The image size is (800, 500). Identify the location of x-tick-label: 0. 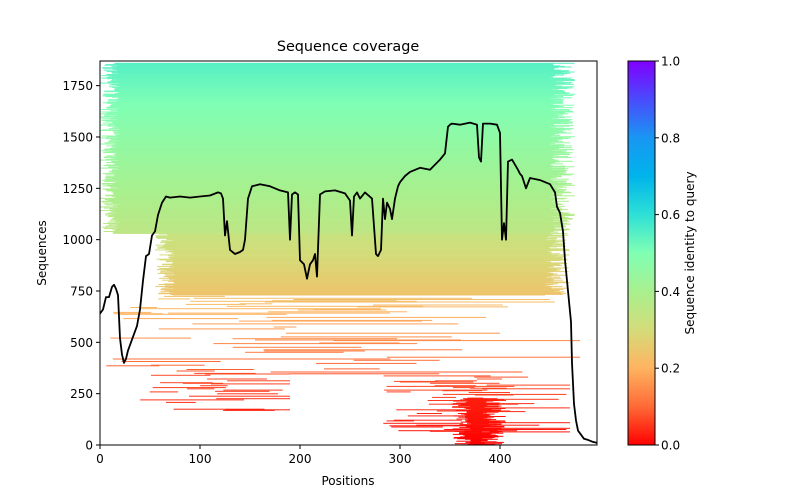
(100, 459).